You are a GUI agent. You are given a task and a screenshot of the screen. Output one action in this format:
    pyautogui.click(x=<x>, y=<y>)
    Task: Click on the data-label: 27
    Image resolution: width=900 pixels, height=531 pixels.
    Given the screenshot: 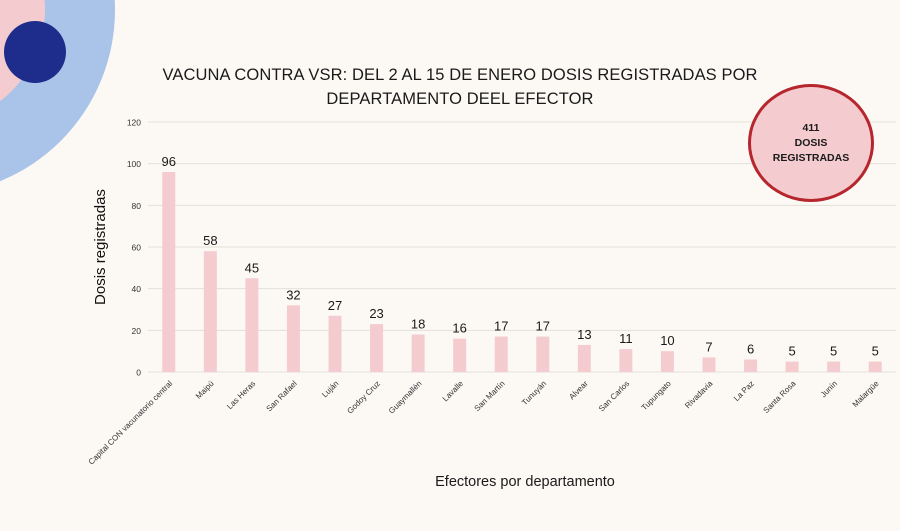 What is the action you would take?
    pyautogui.click(x=335, y=305)
    